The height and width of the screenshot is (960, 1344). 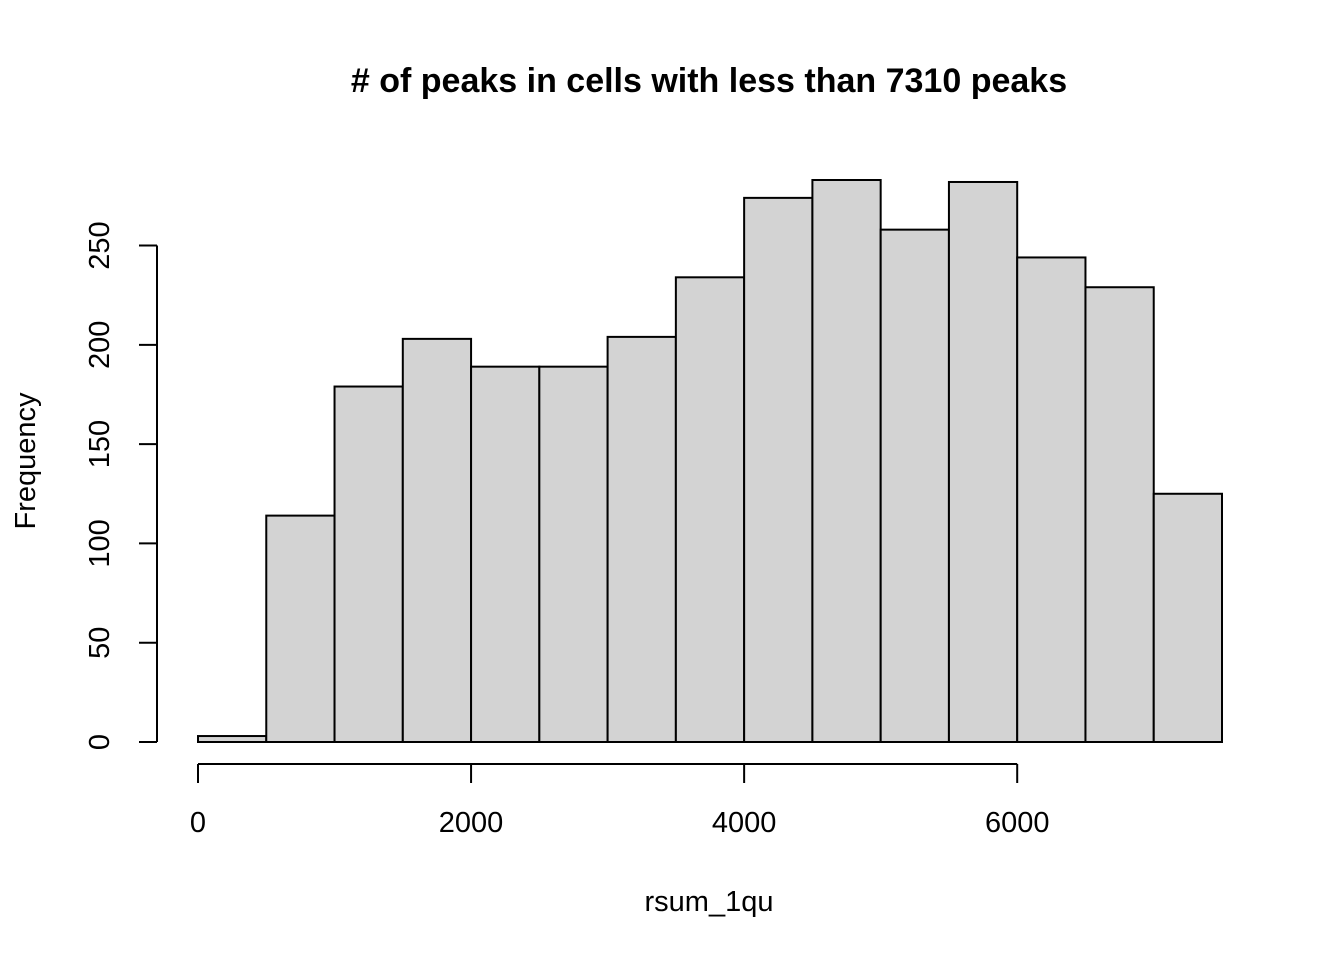 What do you see at coordinates (26, 461) in the screenshot?
I see `y-axis-label: Frequency` at bounding box center [26, 461].